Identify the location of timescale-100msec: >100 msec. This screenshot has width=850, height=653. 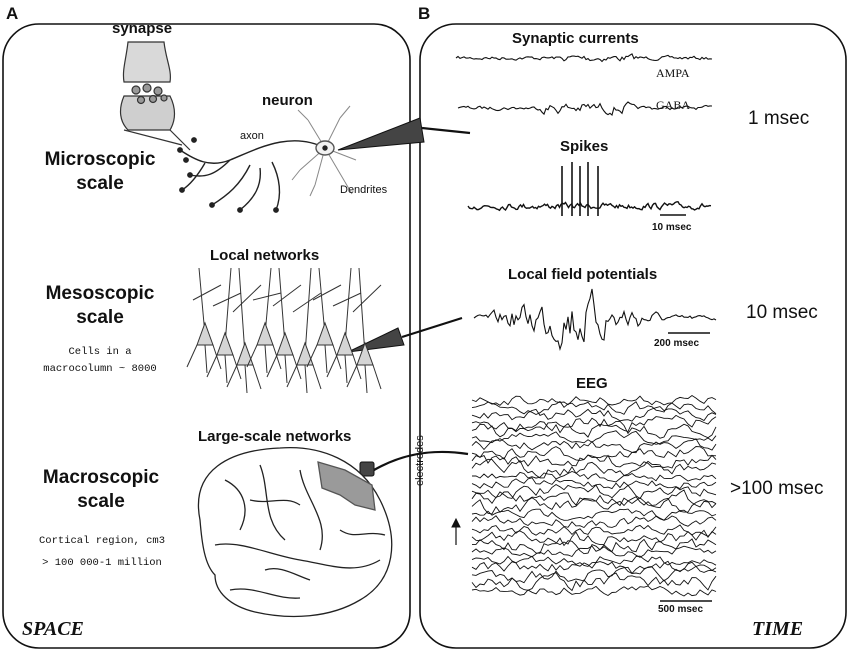
(777, 488).